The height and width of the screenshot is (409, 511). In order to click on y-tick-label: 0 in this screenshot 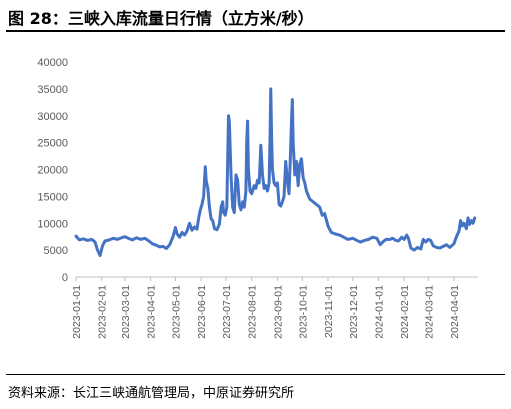, I will do `click(65, 278)`.